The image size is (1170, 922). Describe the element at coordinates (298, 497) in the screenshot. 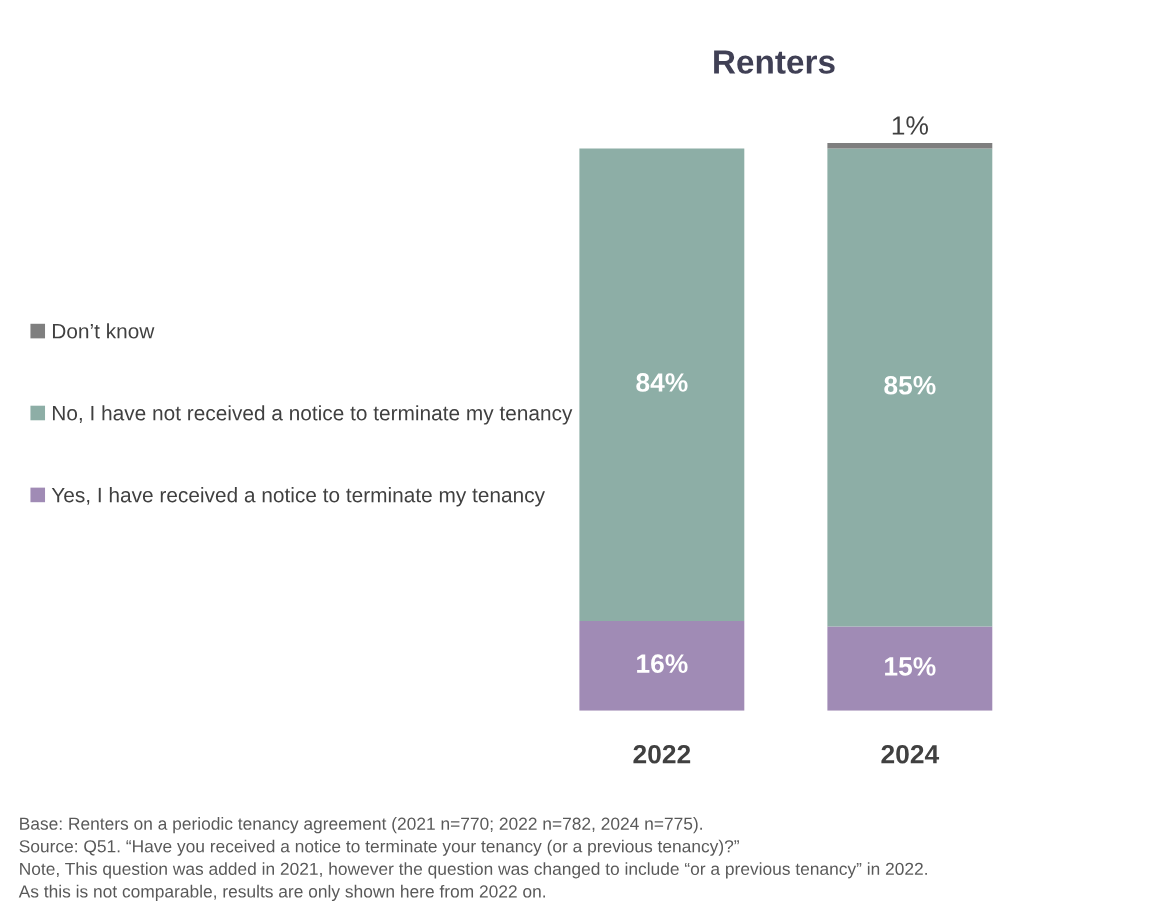

I see `legend-label: Yes, I have received a notice to terminate my tenancy` at that location.